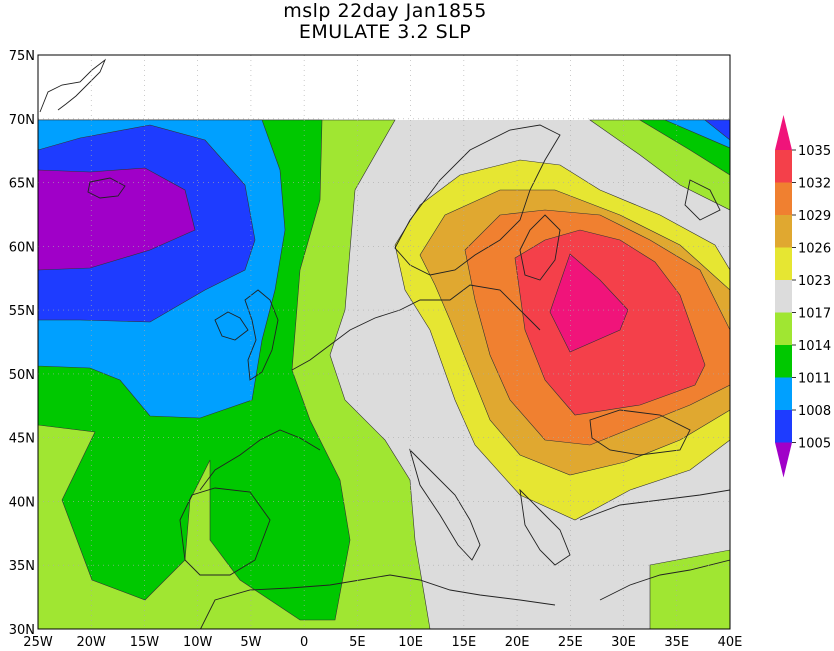 The height and width of the screenshot is (651, 834). Describe the element at coordinates (385, 11) in the screenshot. I see `plot-title-line1: mslp 22day Jan1855` at that location.